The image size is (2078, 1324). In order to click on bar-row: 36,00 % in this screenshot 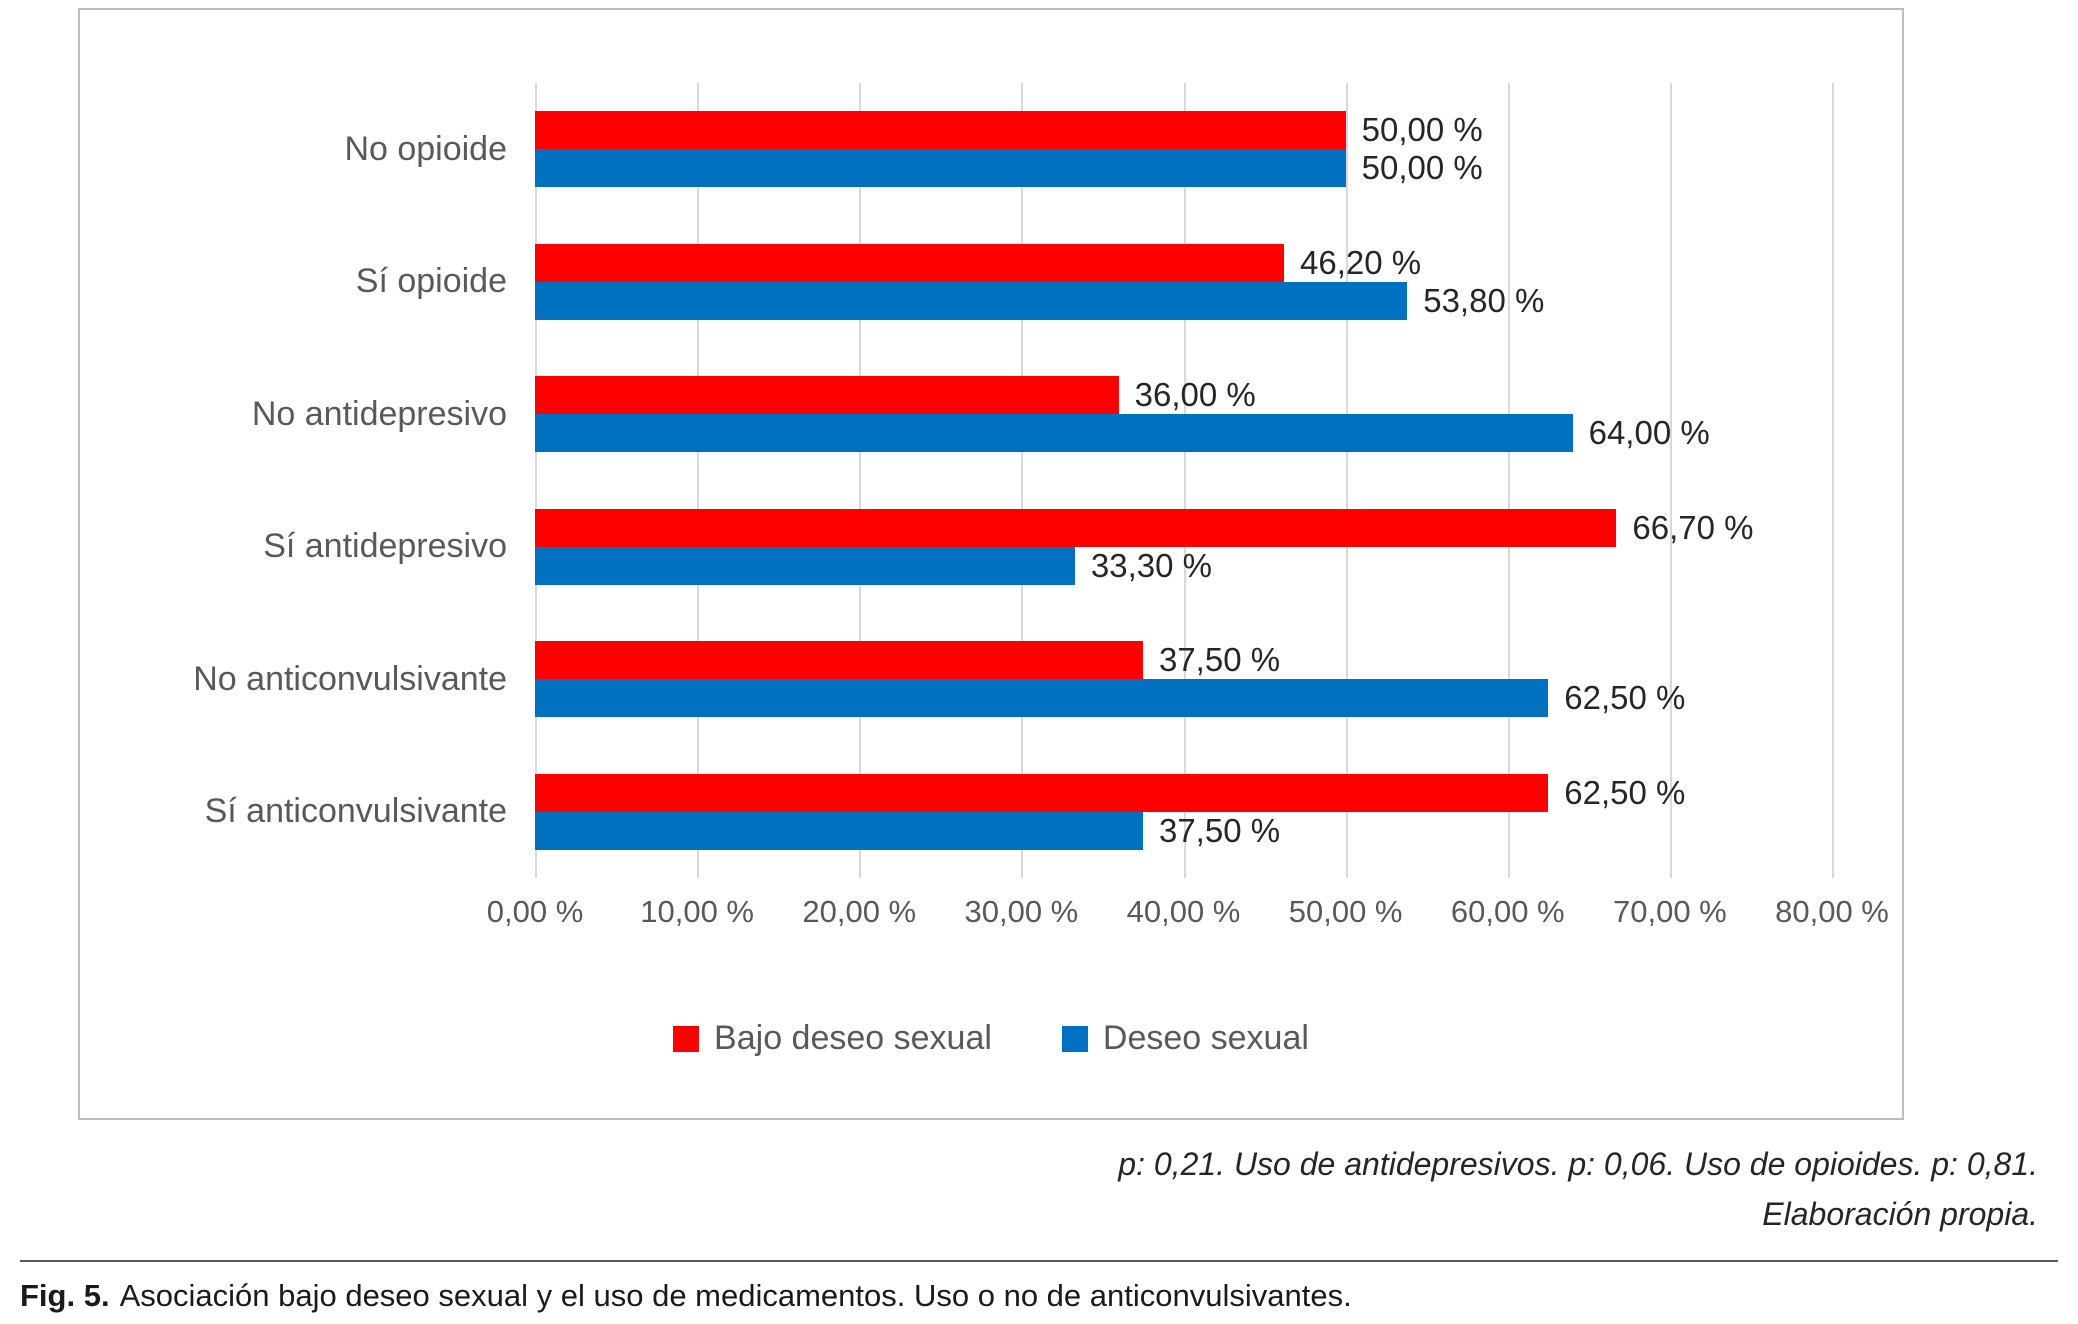, I will do `click(1218, 395)`.